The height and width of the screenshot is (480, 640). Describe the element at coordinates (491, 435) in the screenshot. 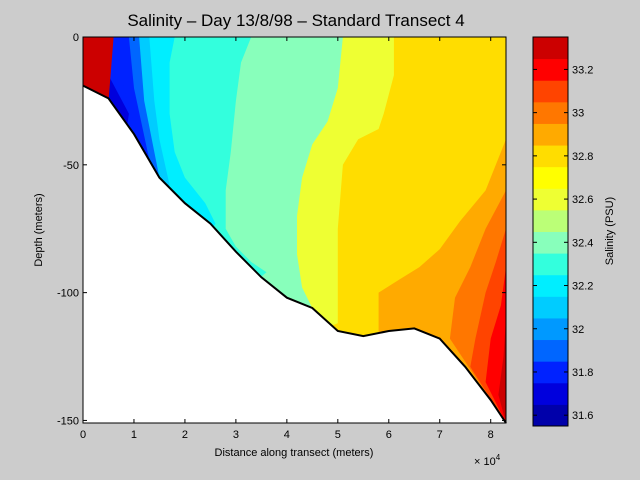

I see `x-tick-label-8: 8` at that location.